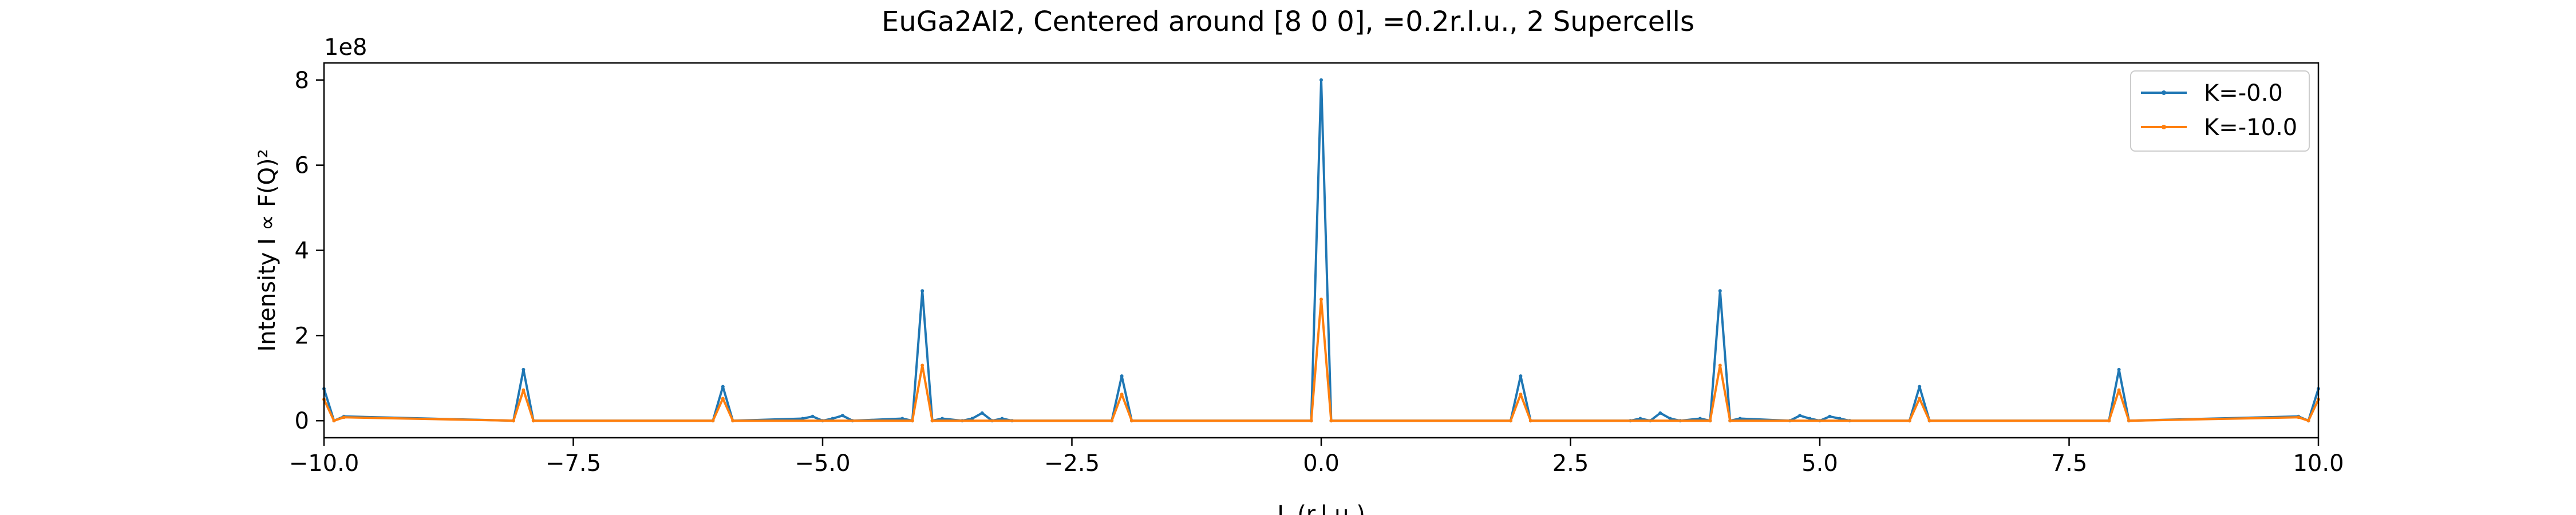  I want to click on legend: K=-0.0 K=-10.0, so click(2220, 111).